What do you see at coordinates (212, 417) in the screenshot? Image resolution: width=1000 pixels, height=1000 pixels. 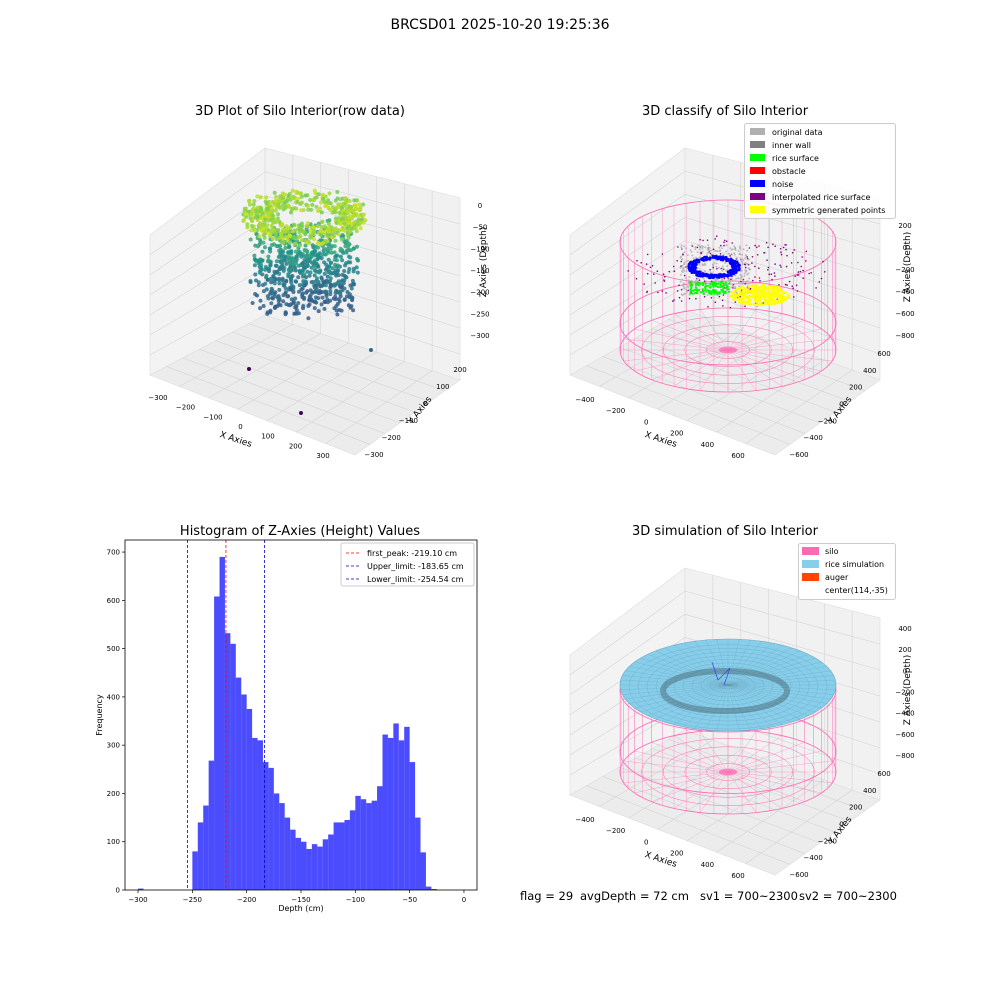 I see `panel1-x-tick: −100` at bounding box center [212, 417].